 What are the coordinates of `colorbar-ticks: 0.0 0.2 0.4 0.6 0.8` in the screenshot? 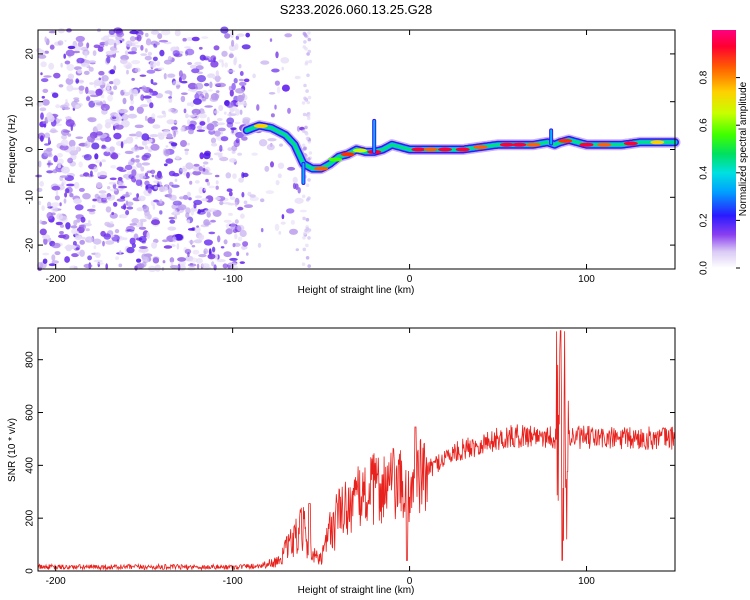 It's located at (719, 172).